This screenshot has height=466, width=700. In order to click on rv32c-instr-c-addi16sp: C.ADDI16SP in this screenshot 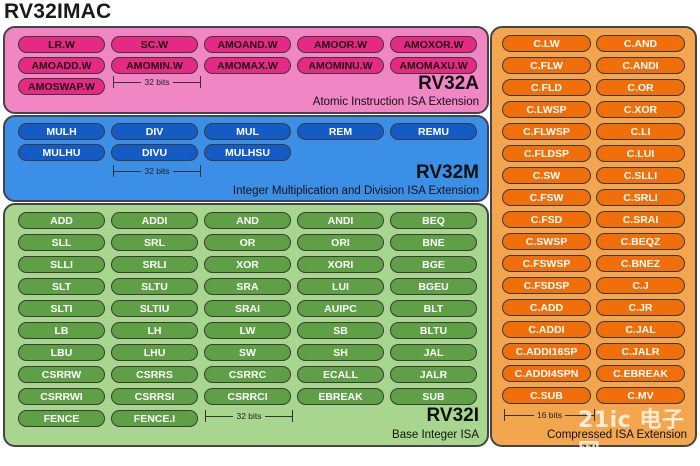, I will do `click(546, 351)`.